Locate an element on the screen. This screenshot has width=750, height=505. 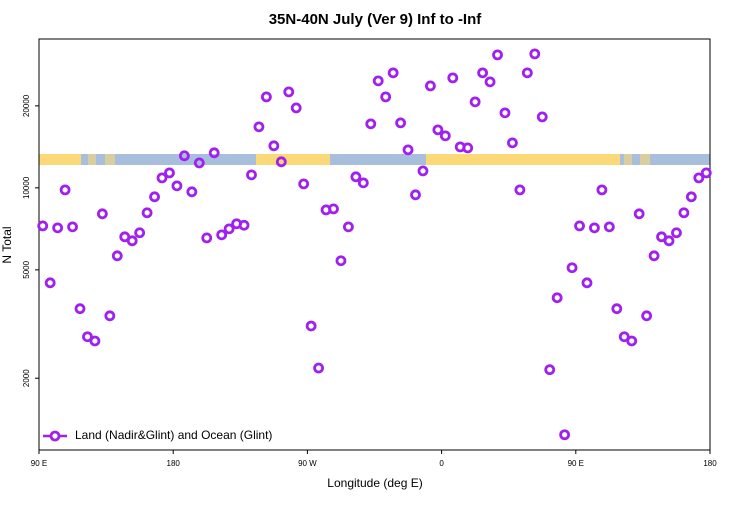
y-axis-label: N Total is located at coordinates (7, 244).